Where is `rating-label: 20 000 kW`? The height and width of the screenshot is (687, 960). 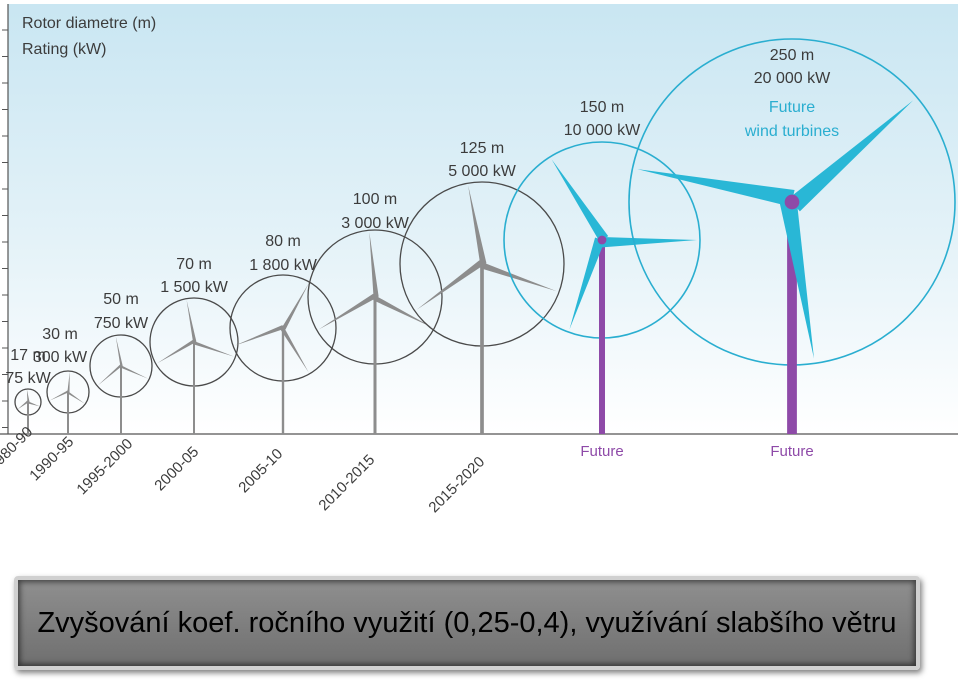
rating-label: 20 000 kW is located at coordinates (792, 78).